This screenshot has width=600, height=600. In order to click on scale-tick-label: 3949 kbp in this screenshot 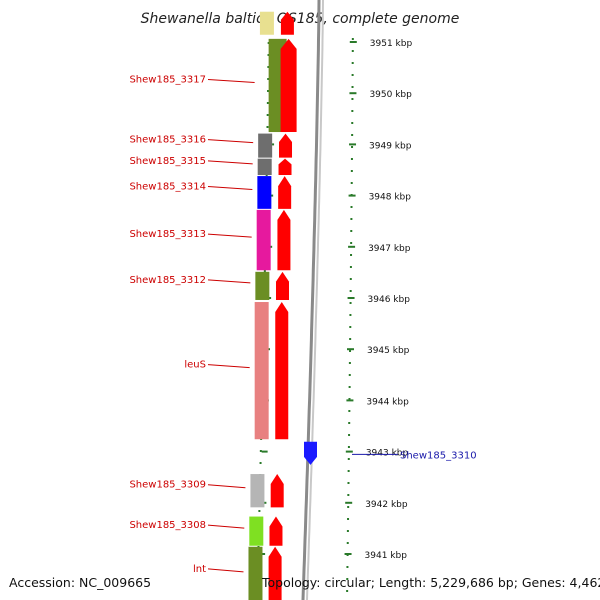, I will do `click(390, 146)`.